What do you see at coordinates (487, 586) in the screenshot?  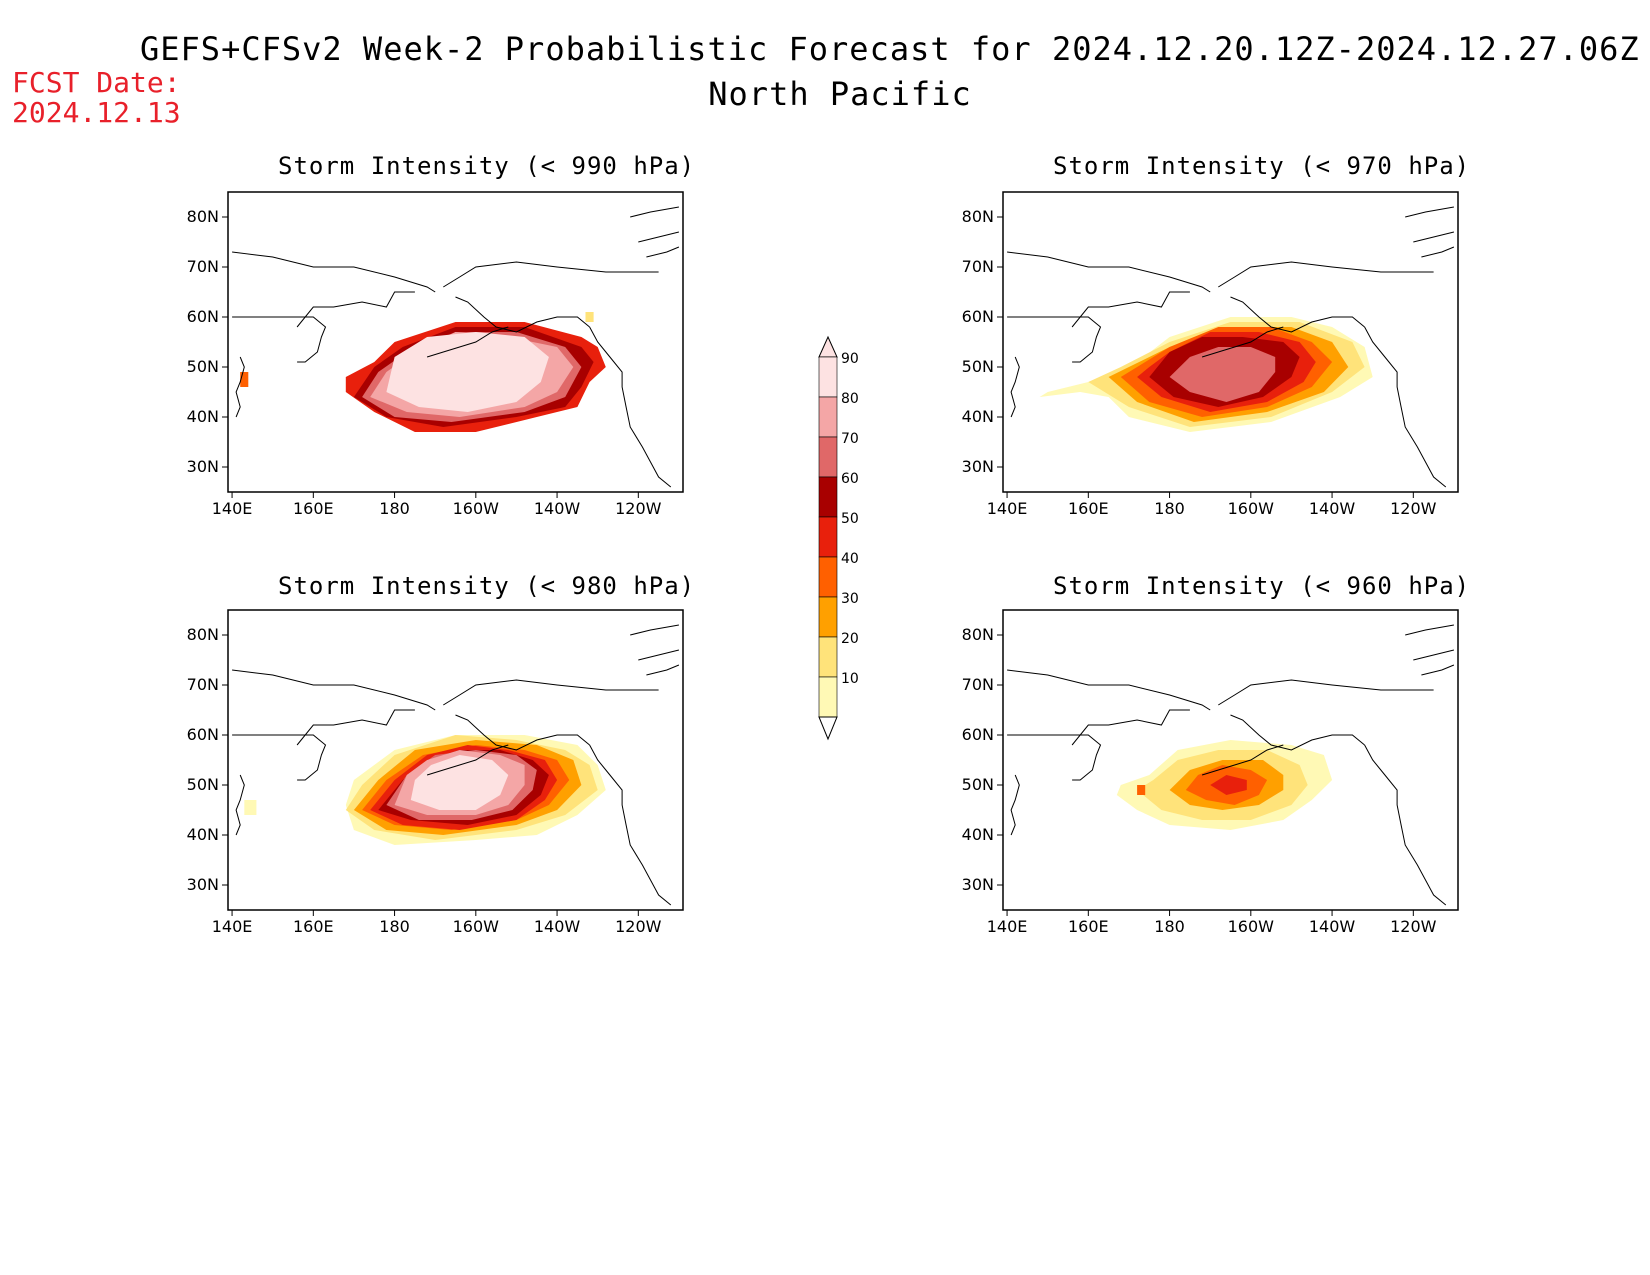 I see `panel-title-980: Storm Intensity (< 980 hPa)` at bounding box center [487, 586].